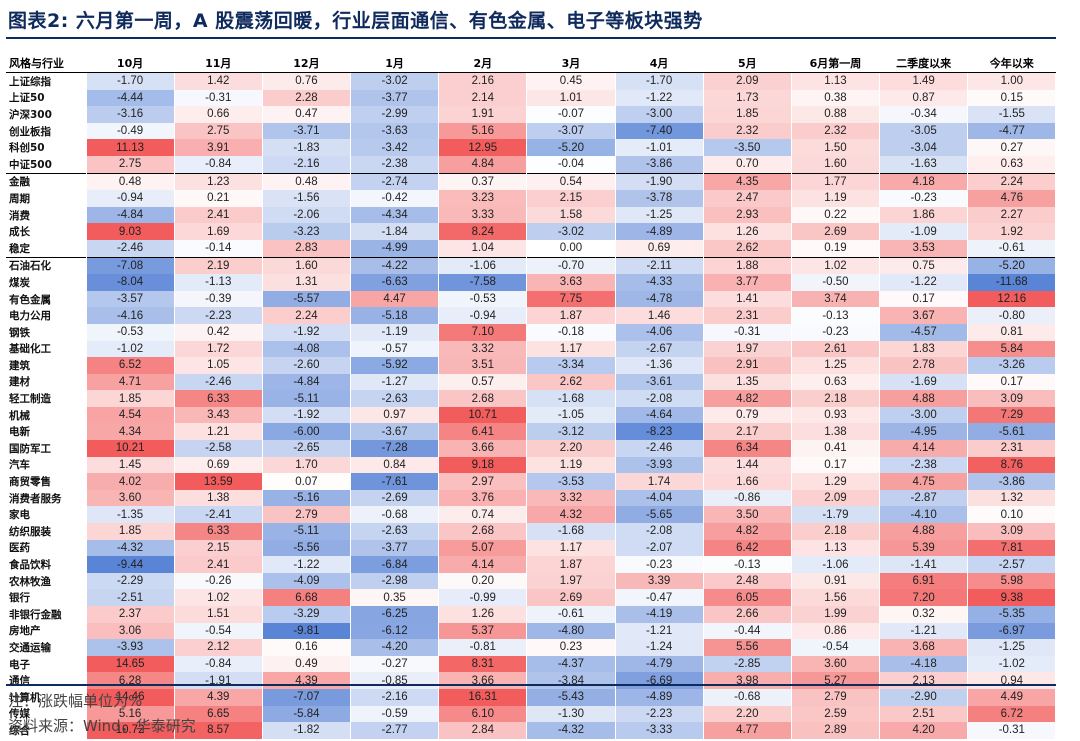 Image resolution: width=1080 pixels, height=741 pixels. What do you see at coordinates (307, 614) in the screenshot?
I see `heatmap-cell: -3.29` at bounding box center [307, 614].